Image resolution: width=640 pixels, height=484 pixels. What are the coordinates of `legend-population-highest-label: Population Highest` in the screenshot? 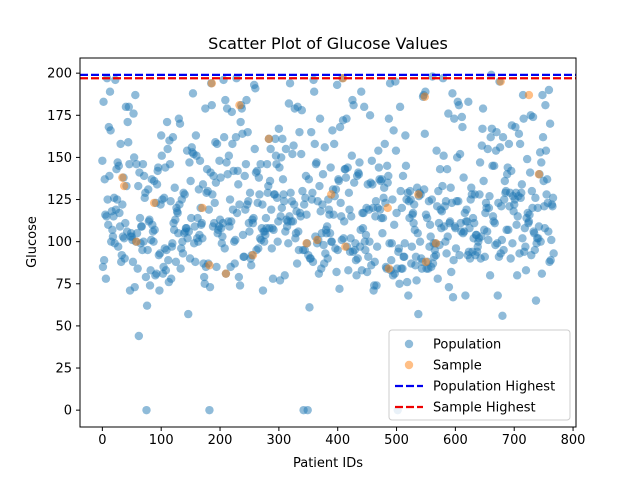 It's located at (494, 387).